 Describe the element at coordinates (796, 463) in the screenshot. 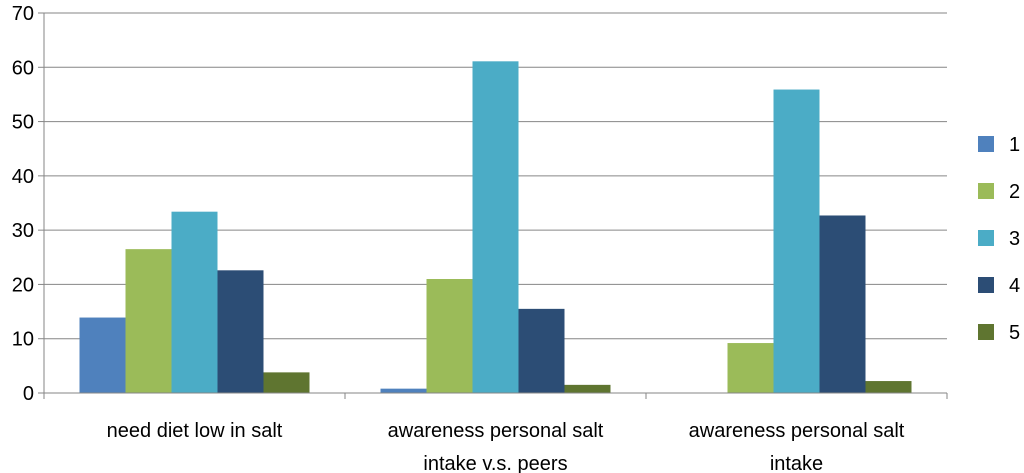

I see `category-label: intake` at that location.